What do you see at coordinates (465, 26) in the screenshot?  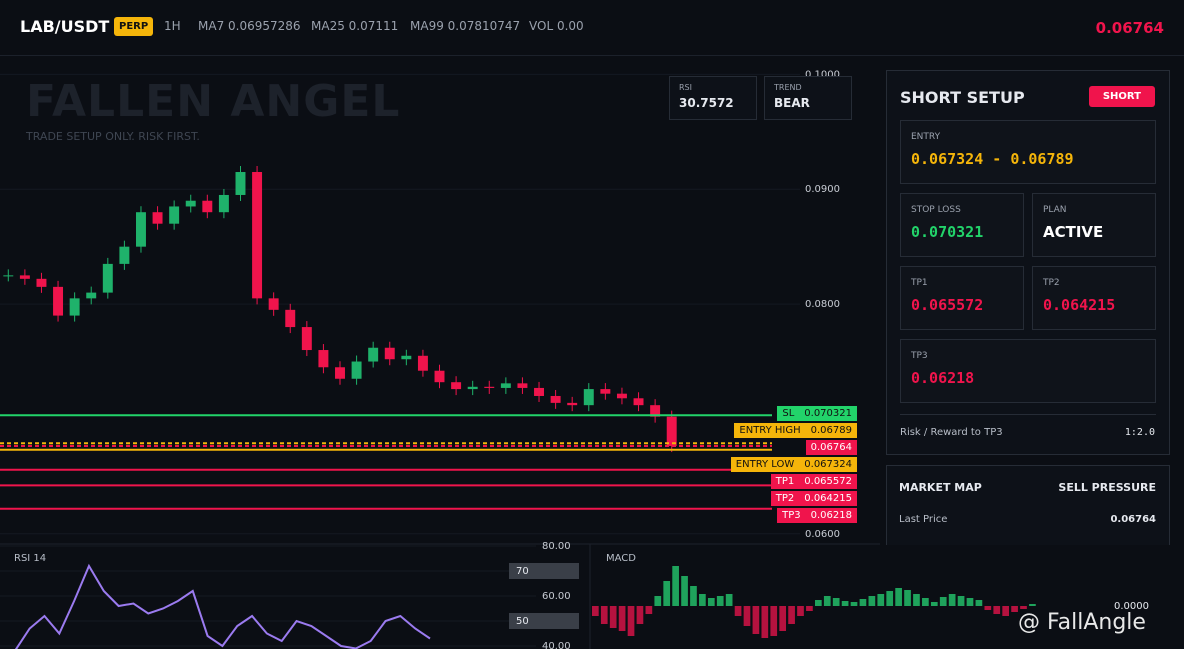 I see `ma99: MA99 0.07810747` at bounding box center [465, 26].